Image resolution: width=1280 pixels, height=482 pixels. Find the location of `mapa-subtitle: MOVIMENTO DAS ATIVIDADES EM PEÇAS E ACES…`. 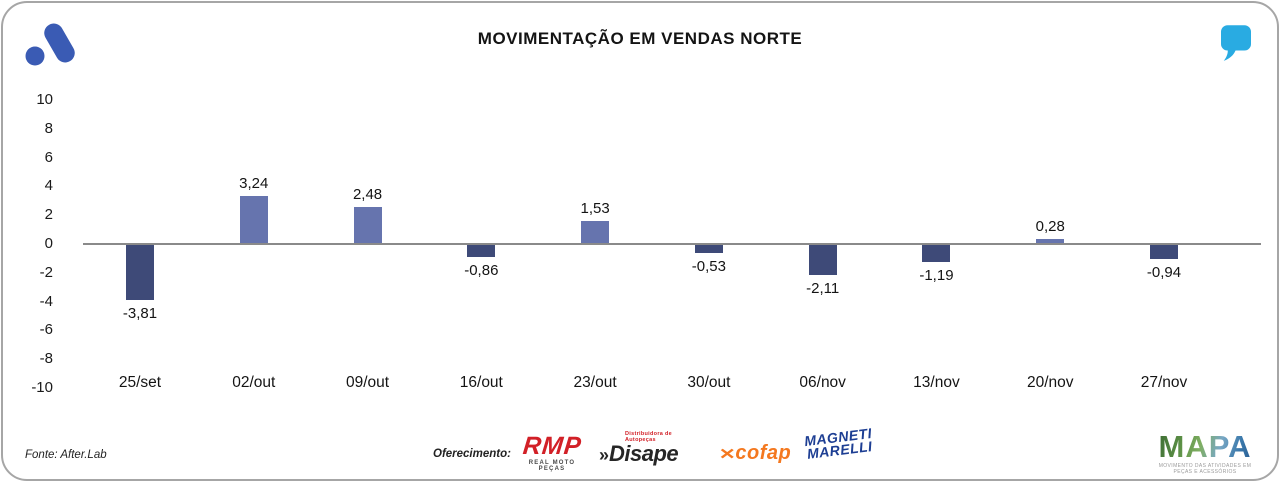

mapa-subtitle: MOVIMENTO DAS ATIVIDADES EM PEÇAS E ACES… is located at coordinates (1205, 469).